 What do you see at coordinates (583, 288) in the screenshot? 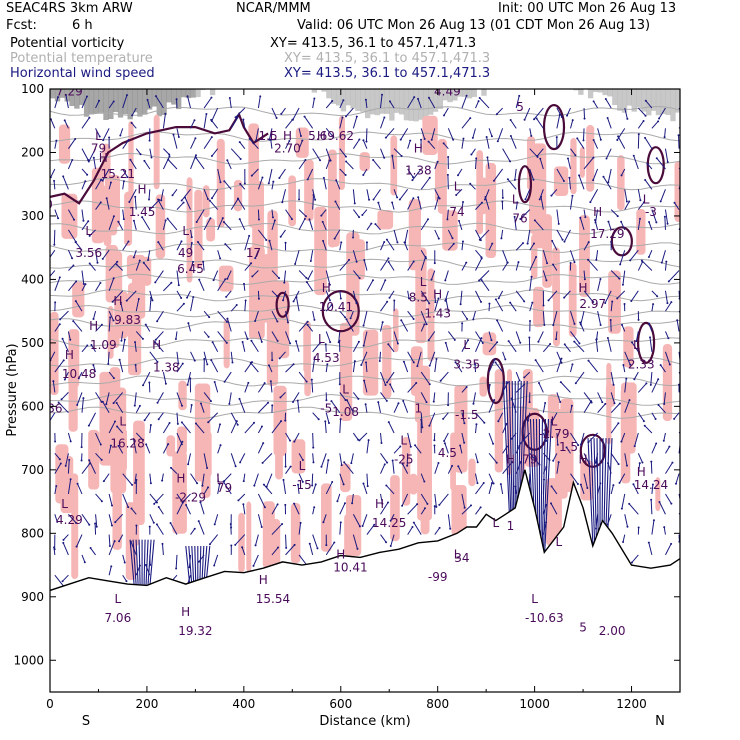
I see `pv-label: H` at bounding box center [583, 288].